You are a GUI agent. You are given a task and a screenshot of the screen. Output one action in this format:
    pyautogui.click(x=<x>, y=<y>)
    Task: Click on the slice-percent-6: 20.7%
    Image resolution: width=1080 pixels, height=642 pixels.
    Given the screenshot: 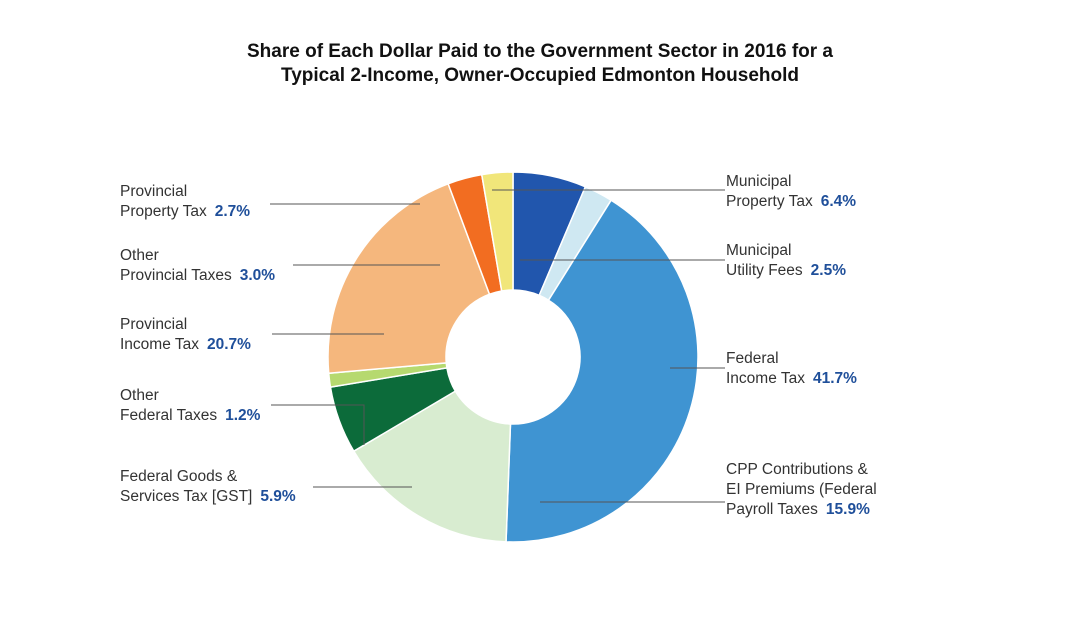 What is the action you would take?
    pyautogui.click(x=229, y=344)
    